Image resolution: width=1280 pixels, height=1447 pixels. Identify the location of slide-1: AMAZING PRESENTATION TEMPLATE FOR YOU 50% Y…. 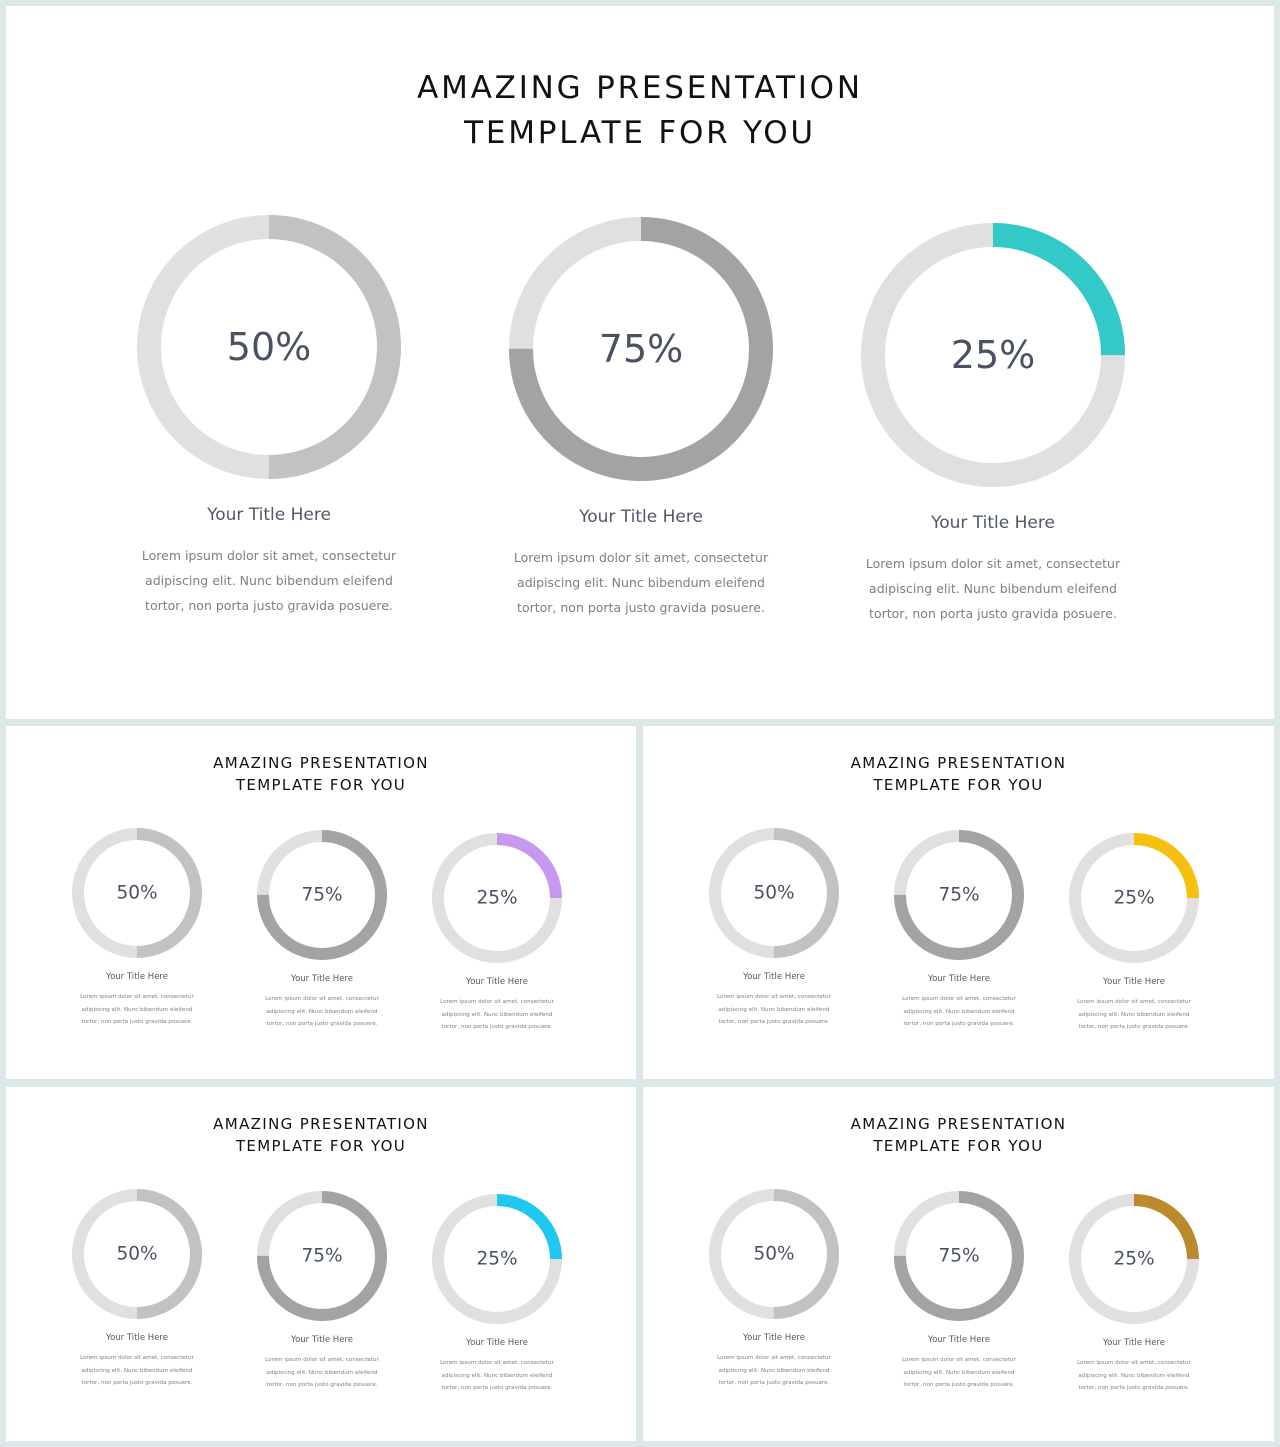
(321, 902).